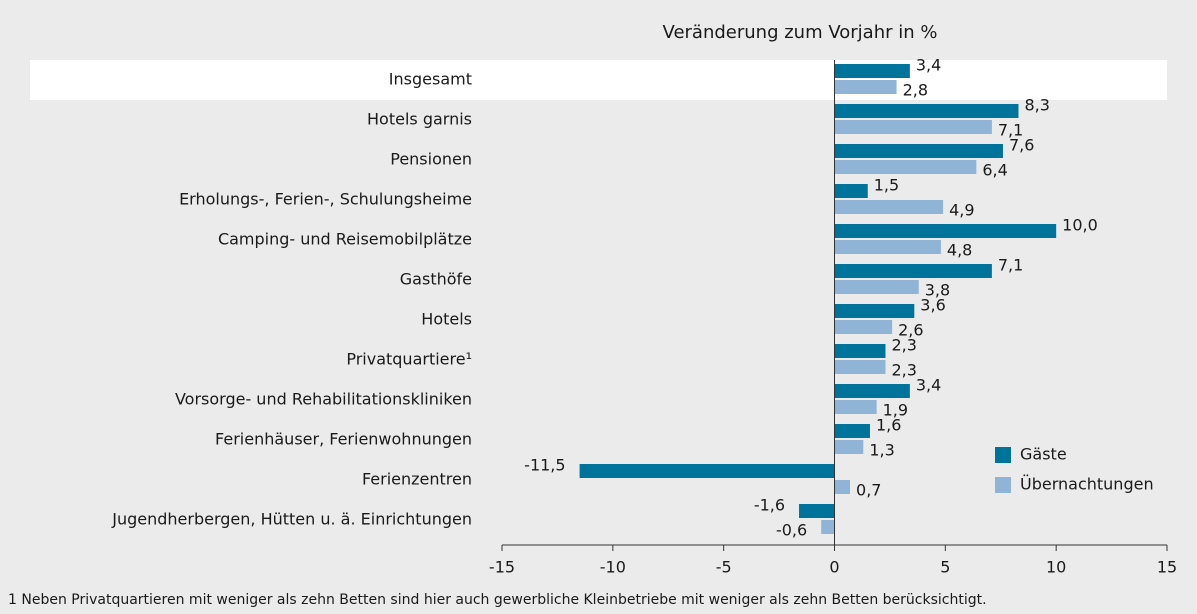 This screenshot has width=1197, height=614. Describe the element at coordinates (436, 279) in the screenshot. I see `category-label: Gasthöfe` at that location.